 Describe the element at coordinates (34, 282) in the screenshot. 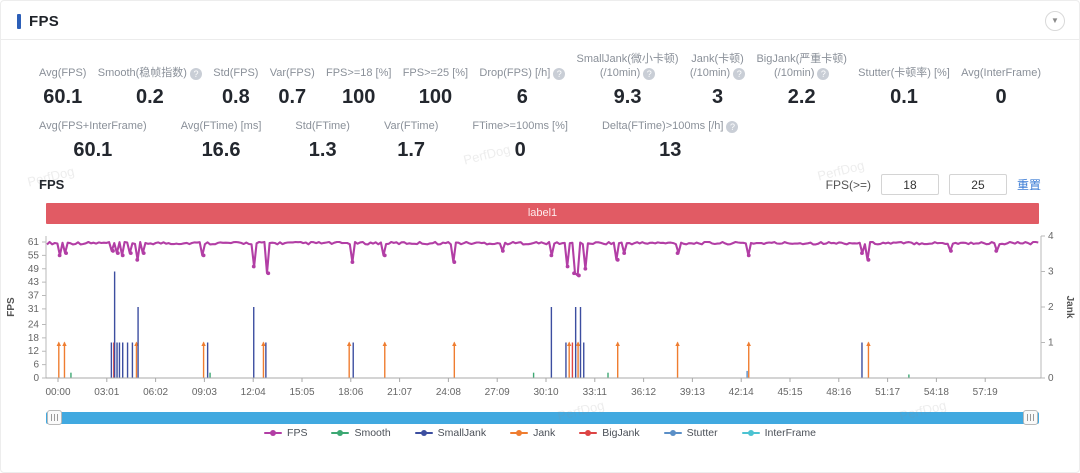

I see `svg-text: 43` at that location.